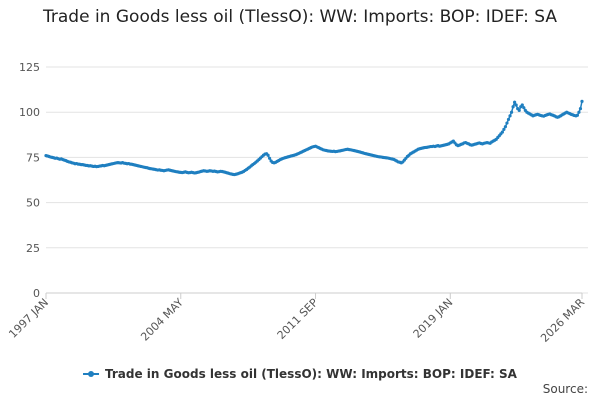 This screenshot has height=400, width=600. What do you see at coordinates (433, 318) in the screenshot?
I see `x-tick-label: 2019 JAN` at bounding box center [433, 318].